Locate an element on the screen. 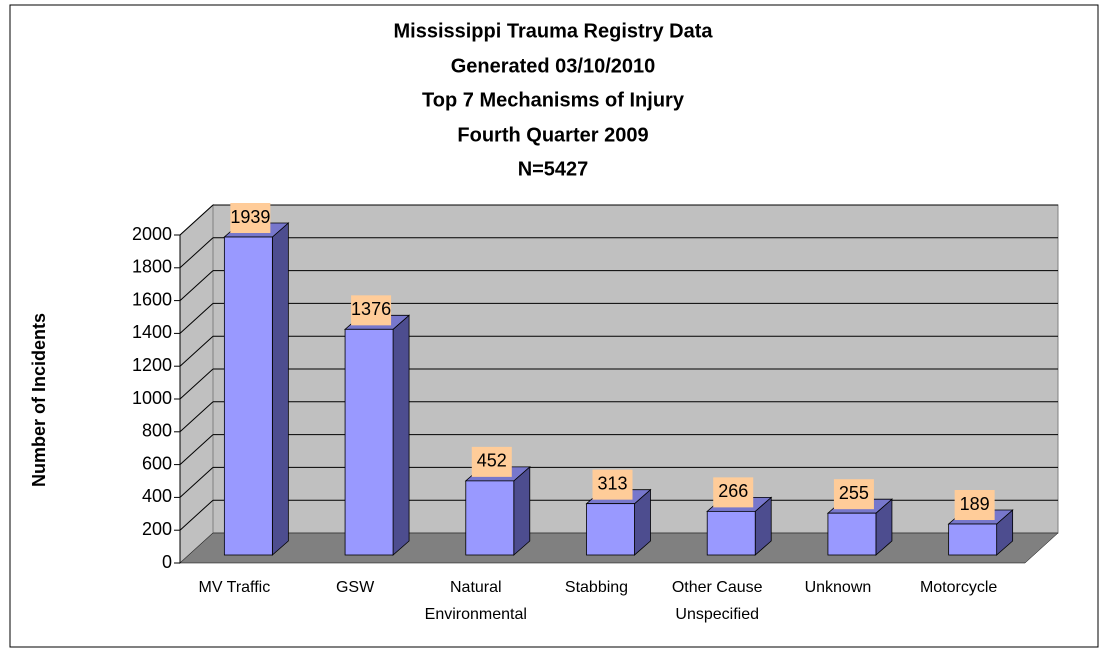 This screenshot has width=1103, height=651. data-label: 1939 is located at coordinates (250, 217).